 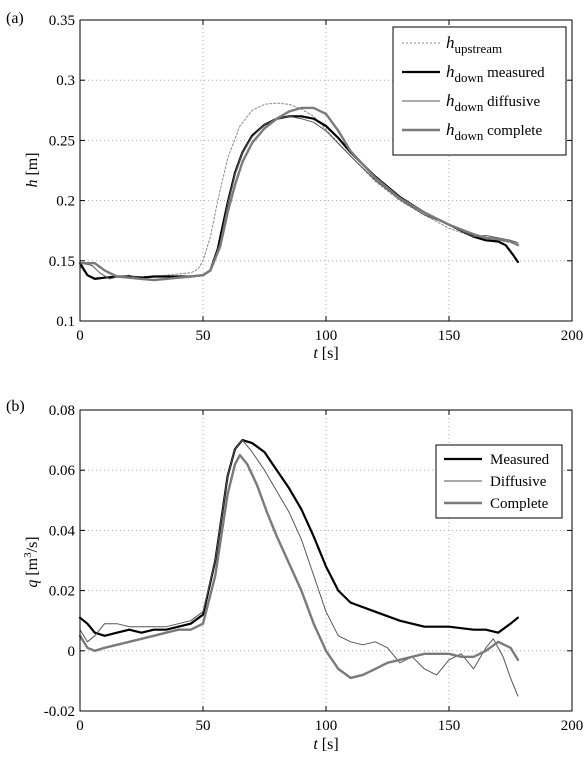 I want to click on y-tick-label: 0.2, so click(x=65, y=202).